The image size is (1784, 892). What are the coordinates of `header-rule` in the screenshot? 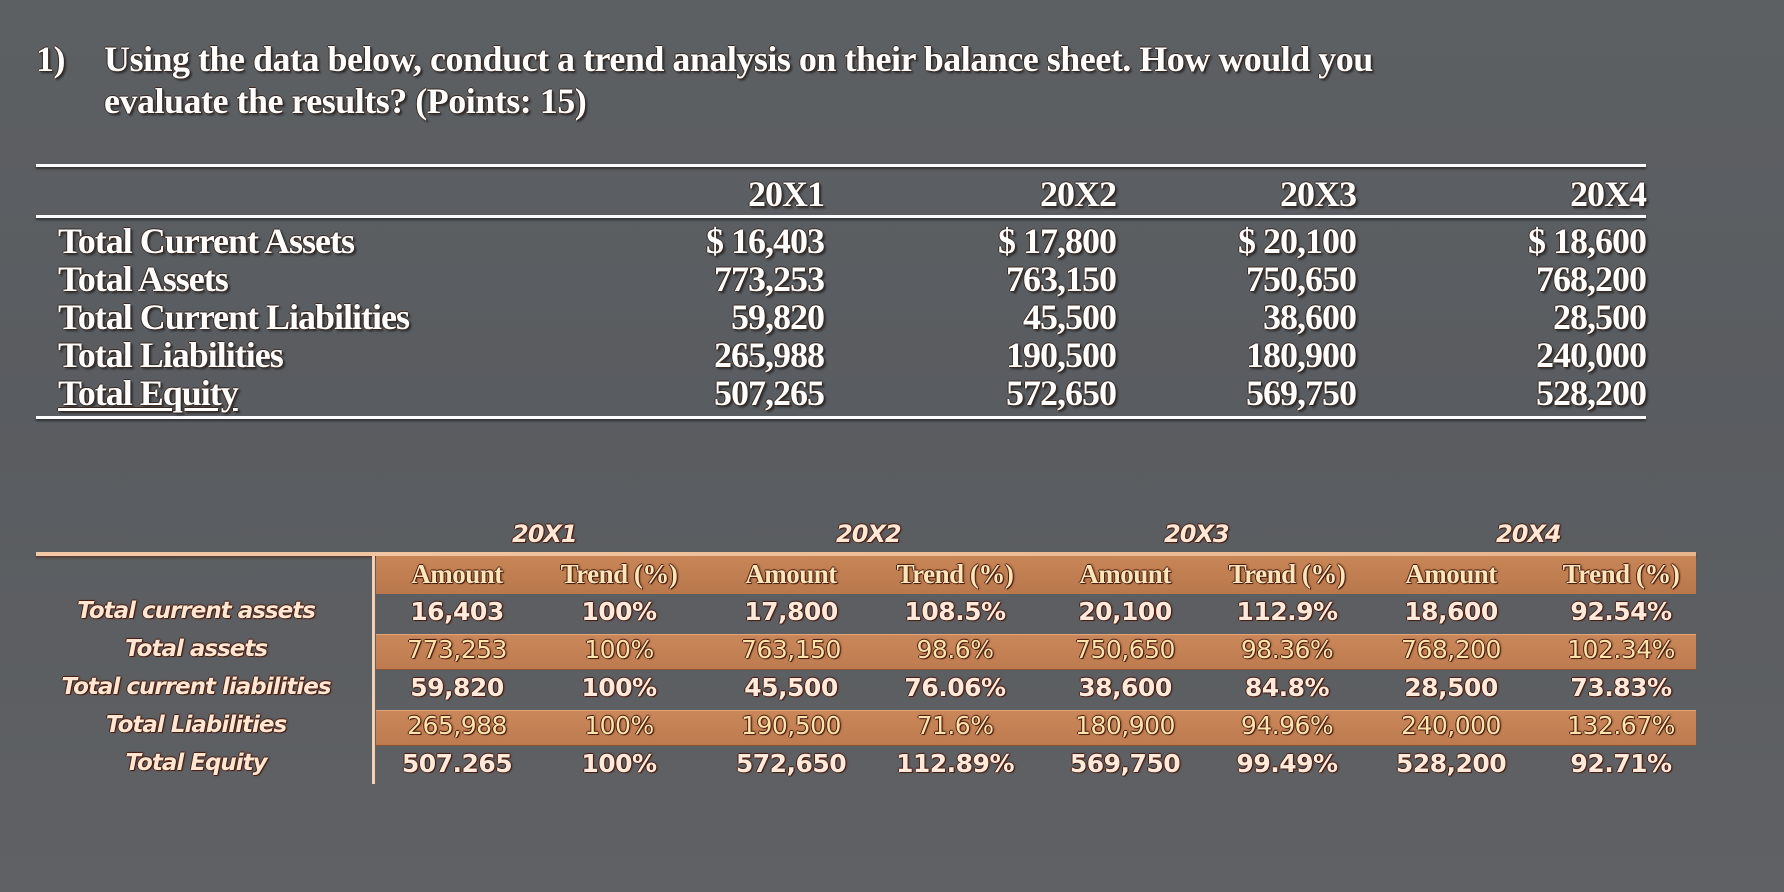 It's located at (841, 216).